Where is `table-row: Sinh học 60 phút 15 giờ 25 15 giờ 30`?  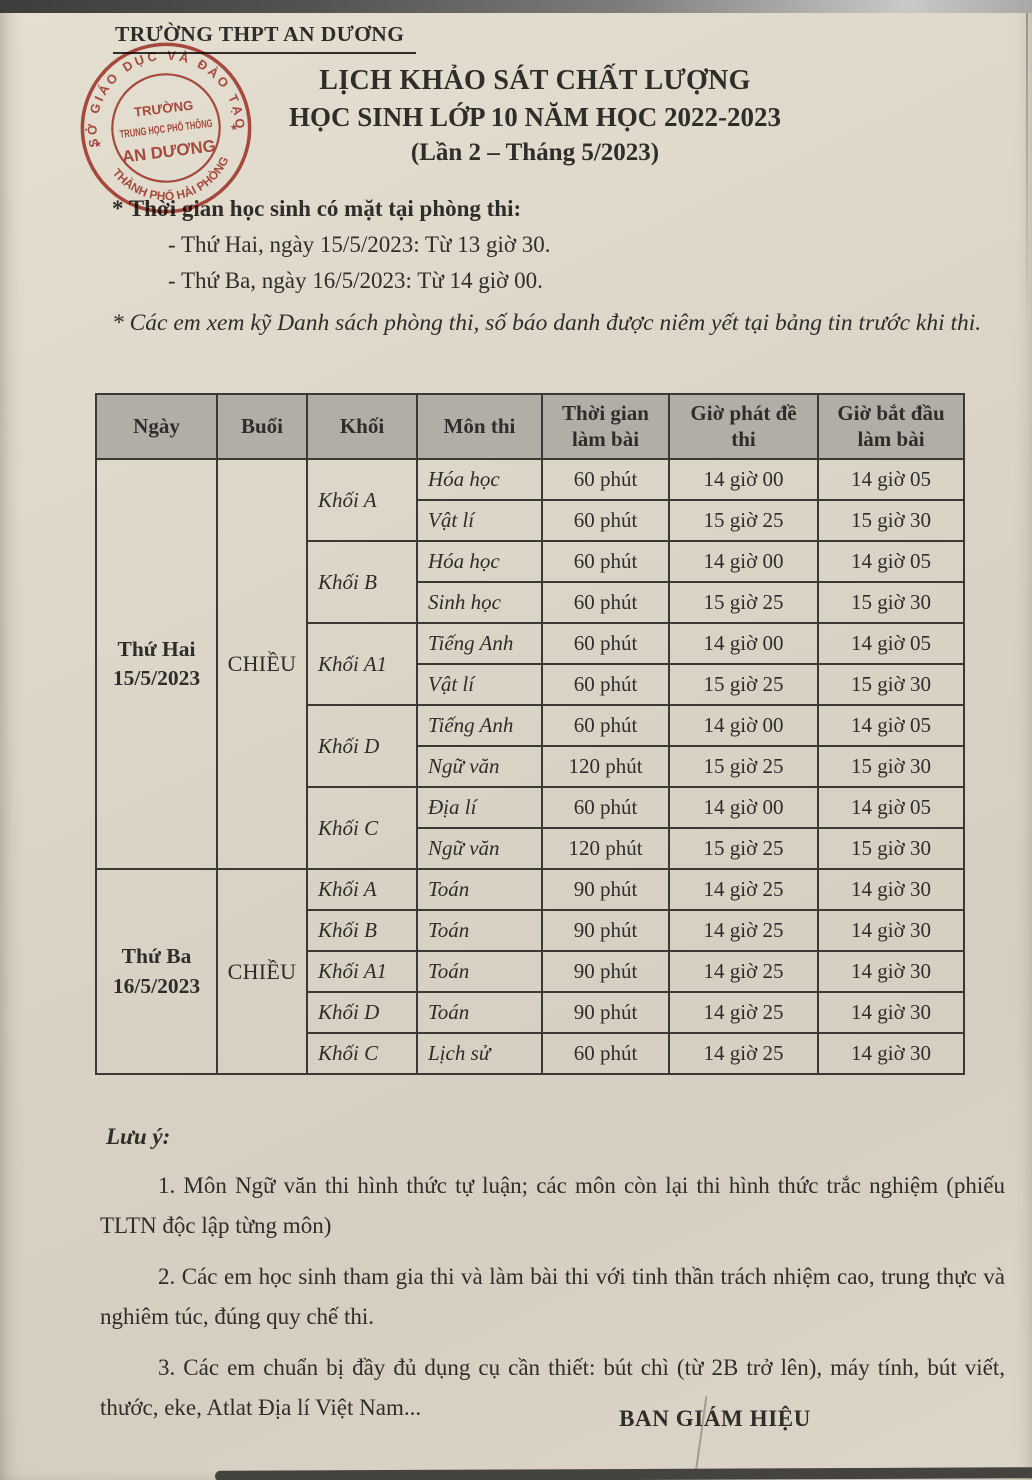
table-row: Sinh học 60 phút 15 giờ 25 15 giờ 30 is located at coordinates (530, 602).